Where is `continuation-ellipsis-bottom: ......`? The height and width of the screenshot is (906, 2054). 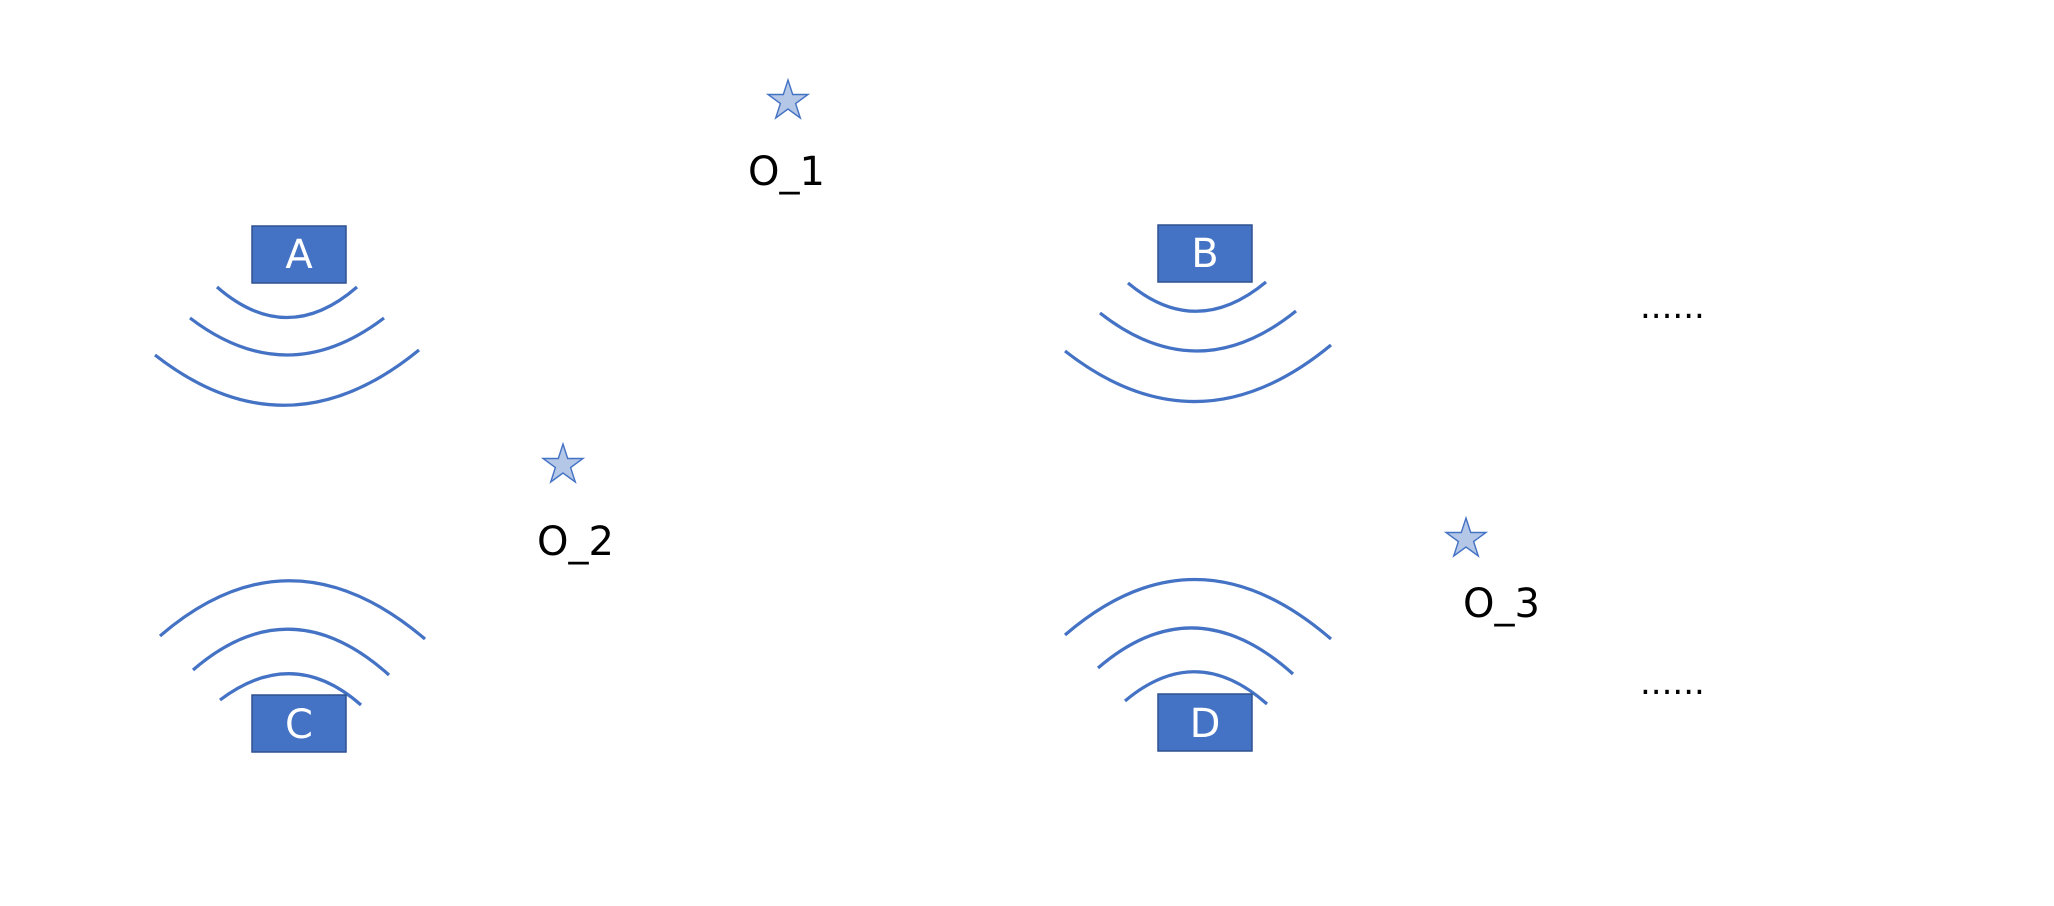 continuation-ellipsis-bottom: ...... is located at coordinates (1672, 683).